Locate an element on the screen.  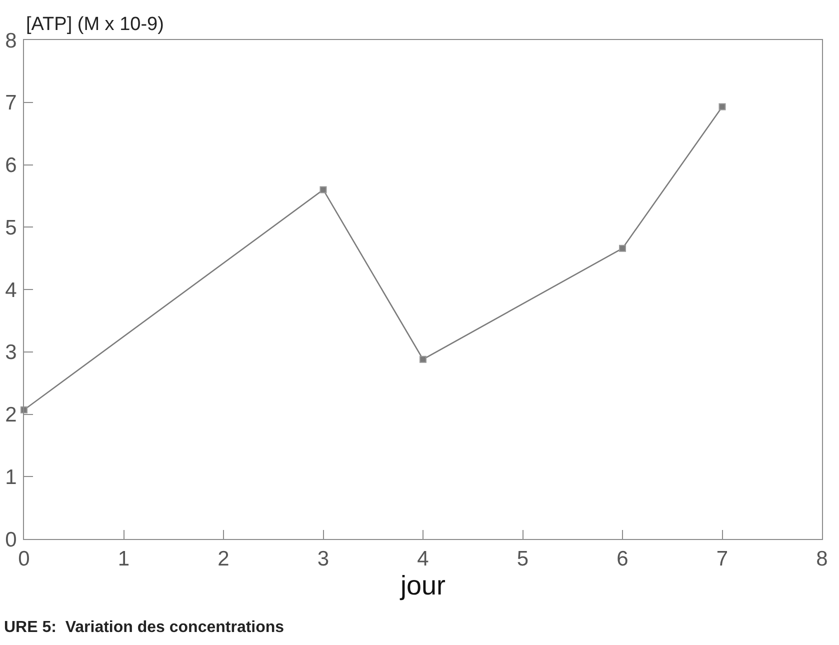
x-tick-label: 3 is located at coordinates (323, 558).